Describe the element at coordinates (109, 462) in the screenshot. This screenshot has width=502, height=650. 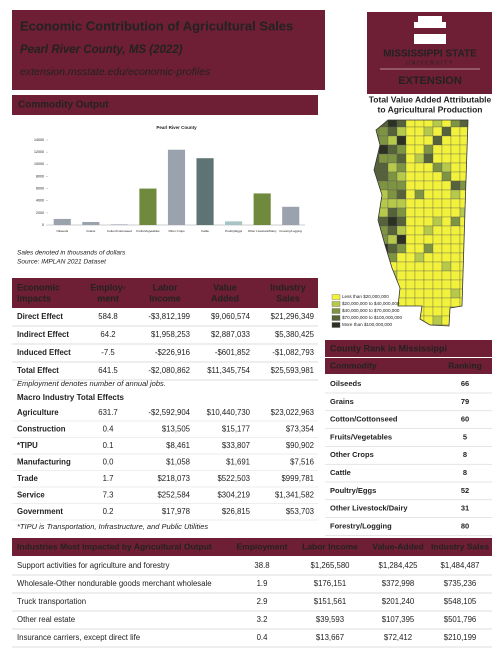
I see `table-cell: 0.0` at that location.